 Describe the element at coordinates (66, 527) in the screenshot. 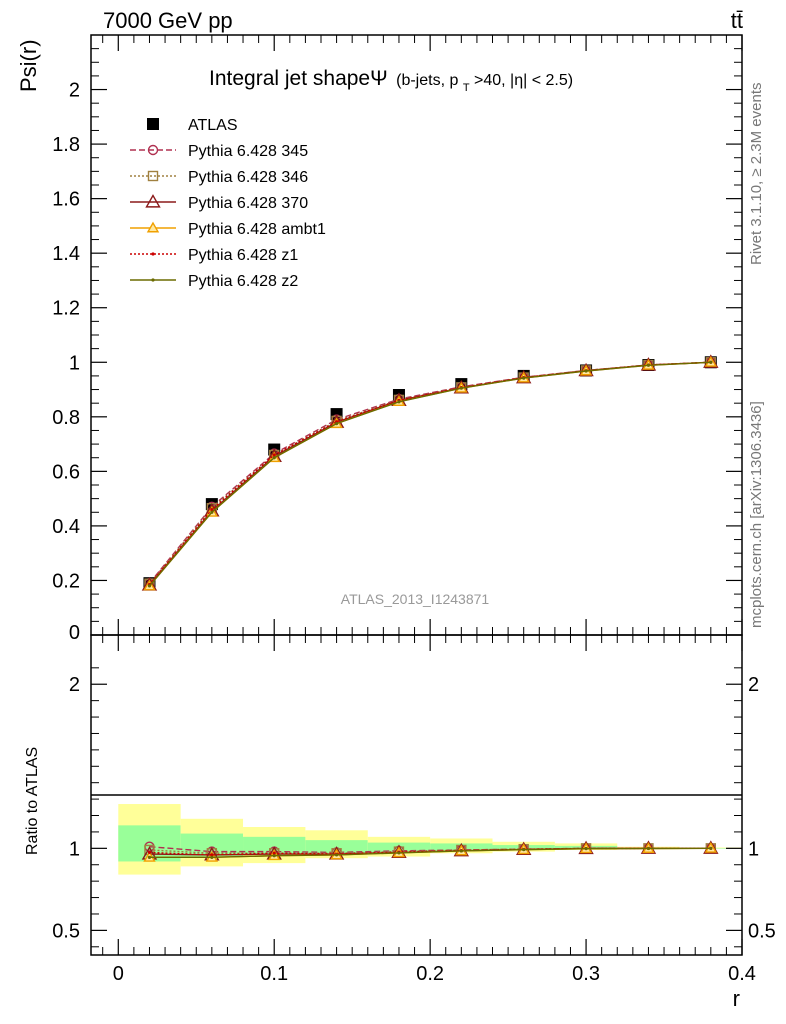

I see `y-tick-label: 0.4` at that location.